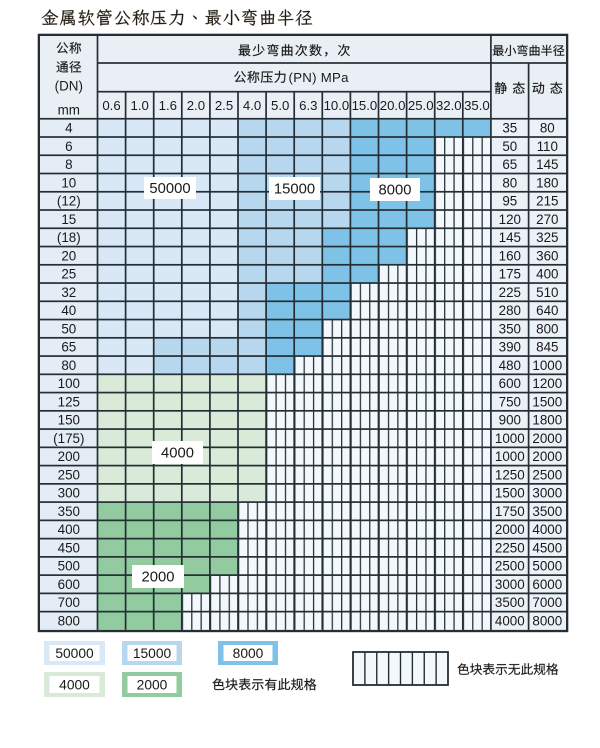 This screenshot has width=600, height=748. Describe the element at coordinates (68, 310) in the screenshot. I see `svg-text: 40` at that location.